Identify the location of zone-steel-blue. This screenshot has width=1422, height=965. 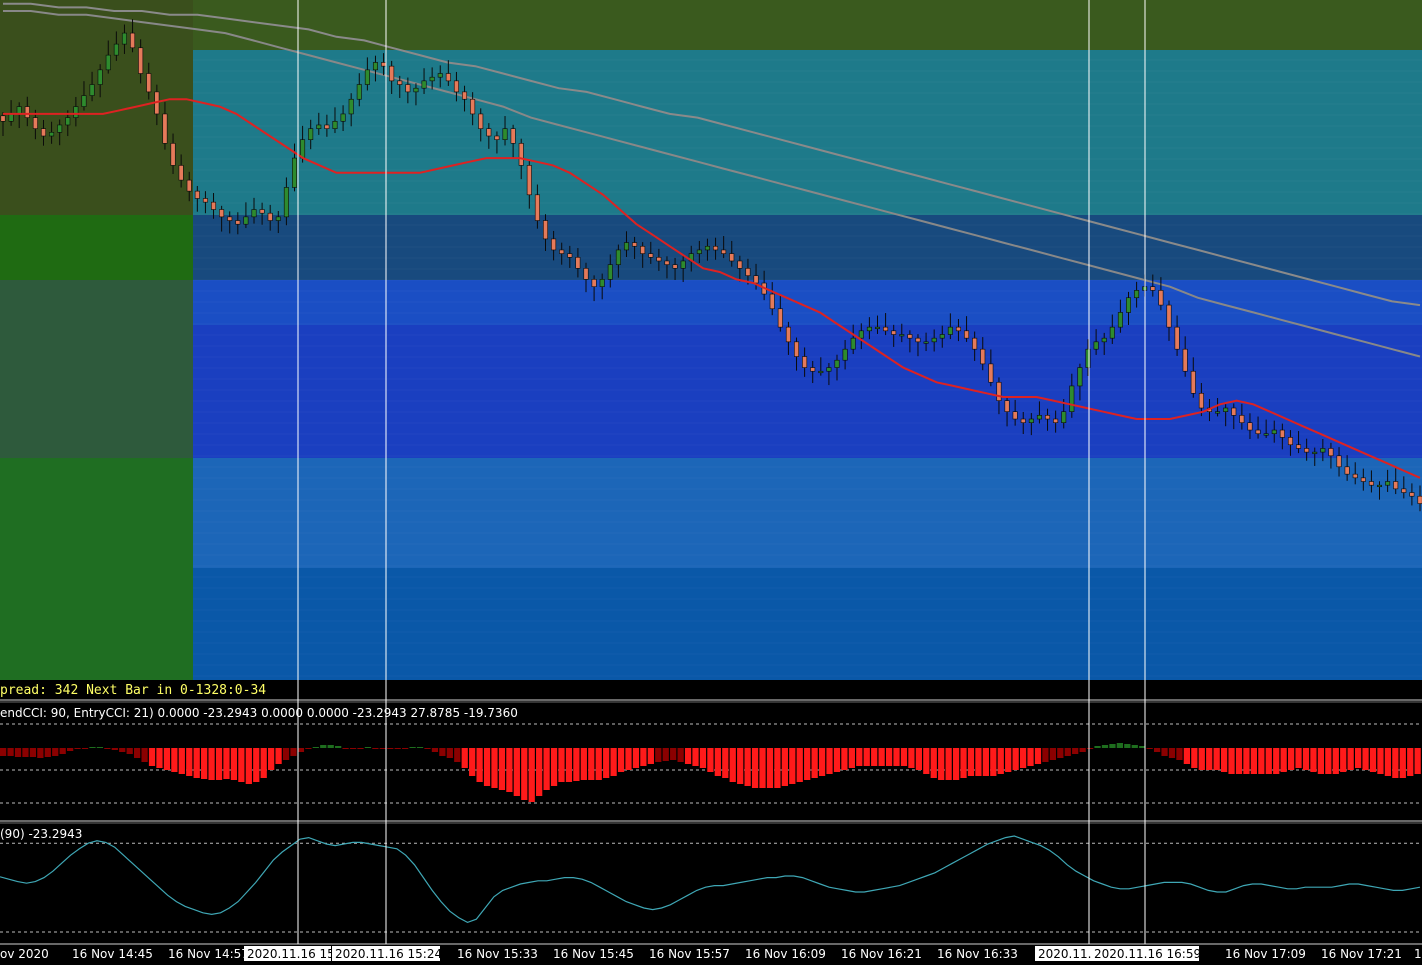
(807, 513).